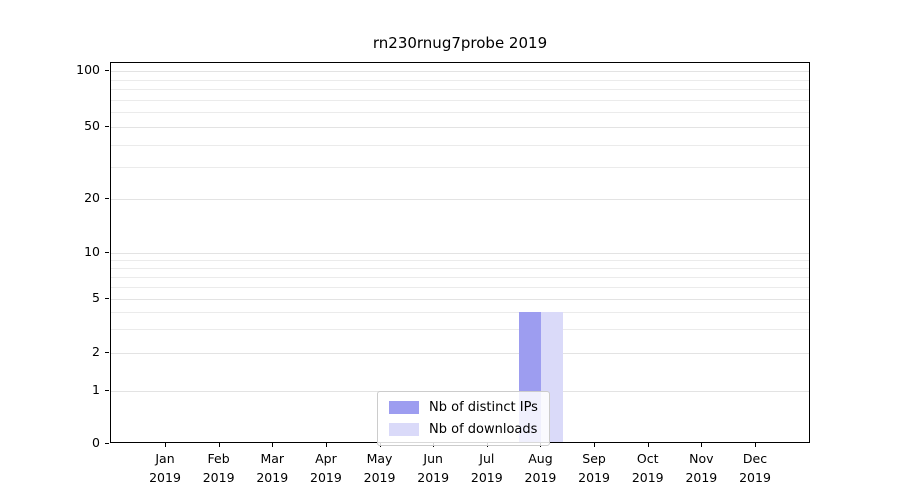  What do you see at coordinates (326, 468) in the screenshot?
I see `x-tick-label: Apr 2019` at bounding box center [326, 468].